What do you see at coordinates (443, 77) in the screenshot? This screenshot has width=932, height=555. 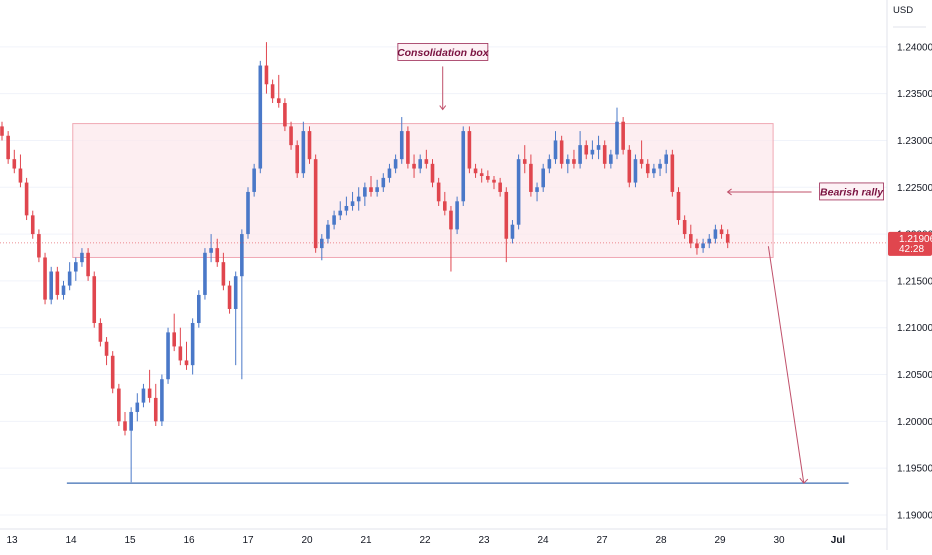 I see `consolidation-box-callout: Consolidation box` at bounding box center [443, 77].